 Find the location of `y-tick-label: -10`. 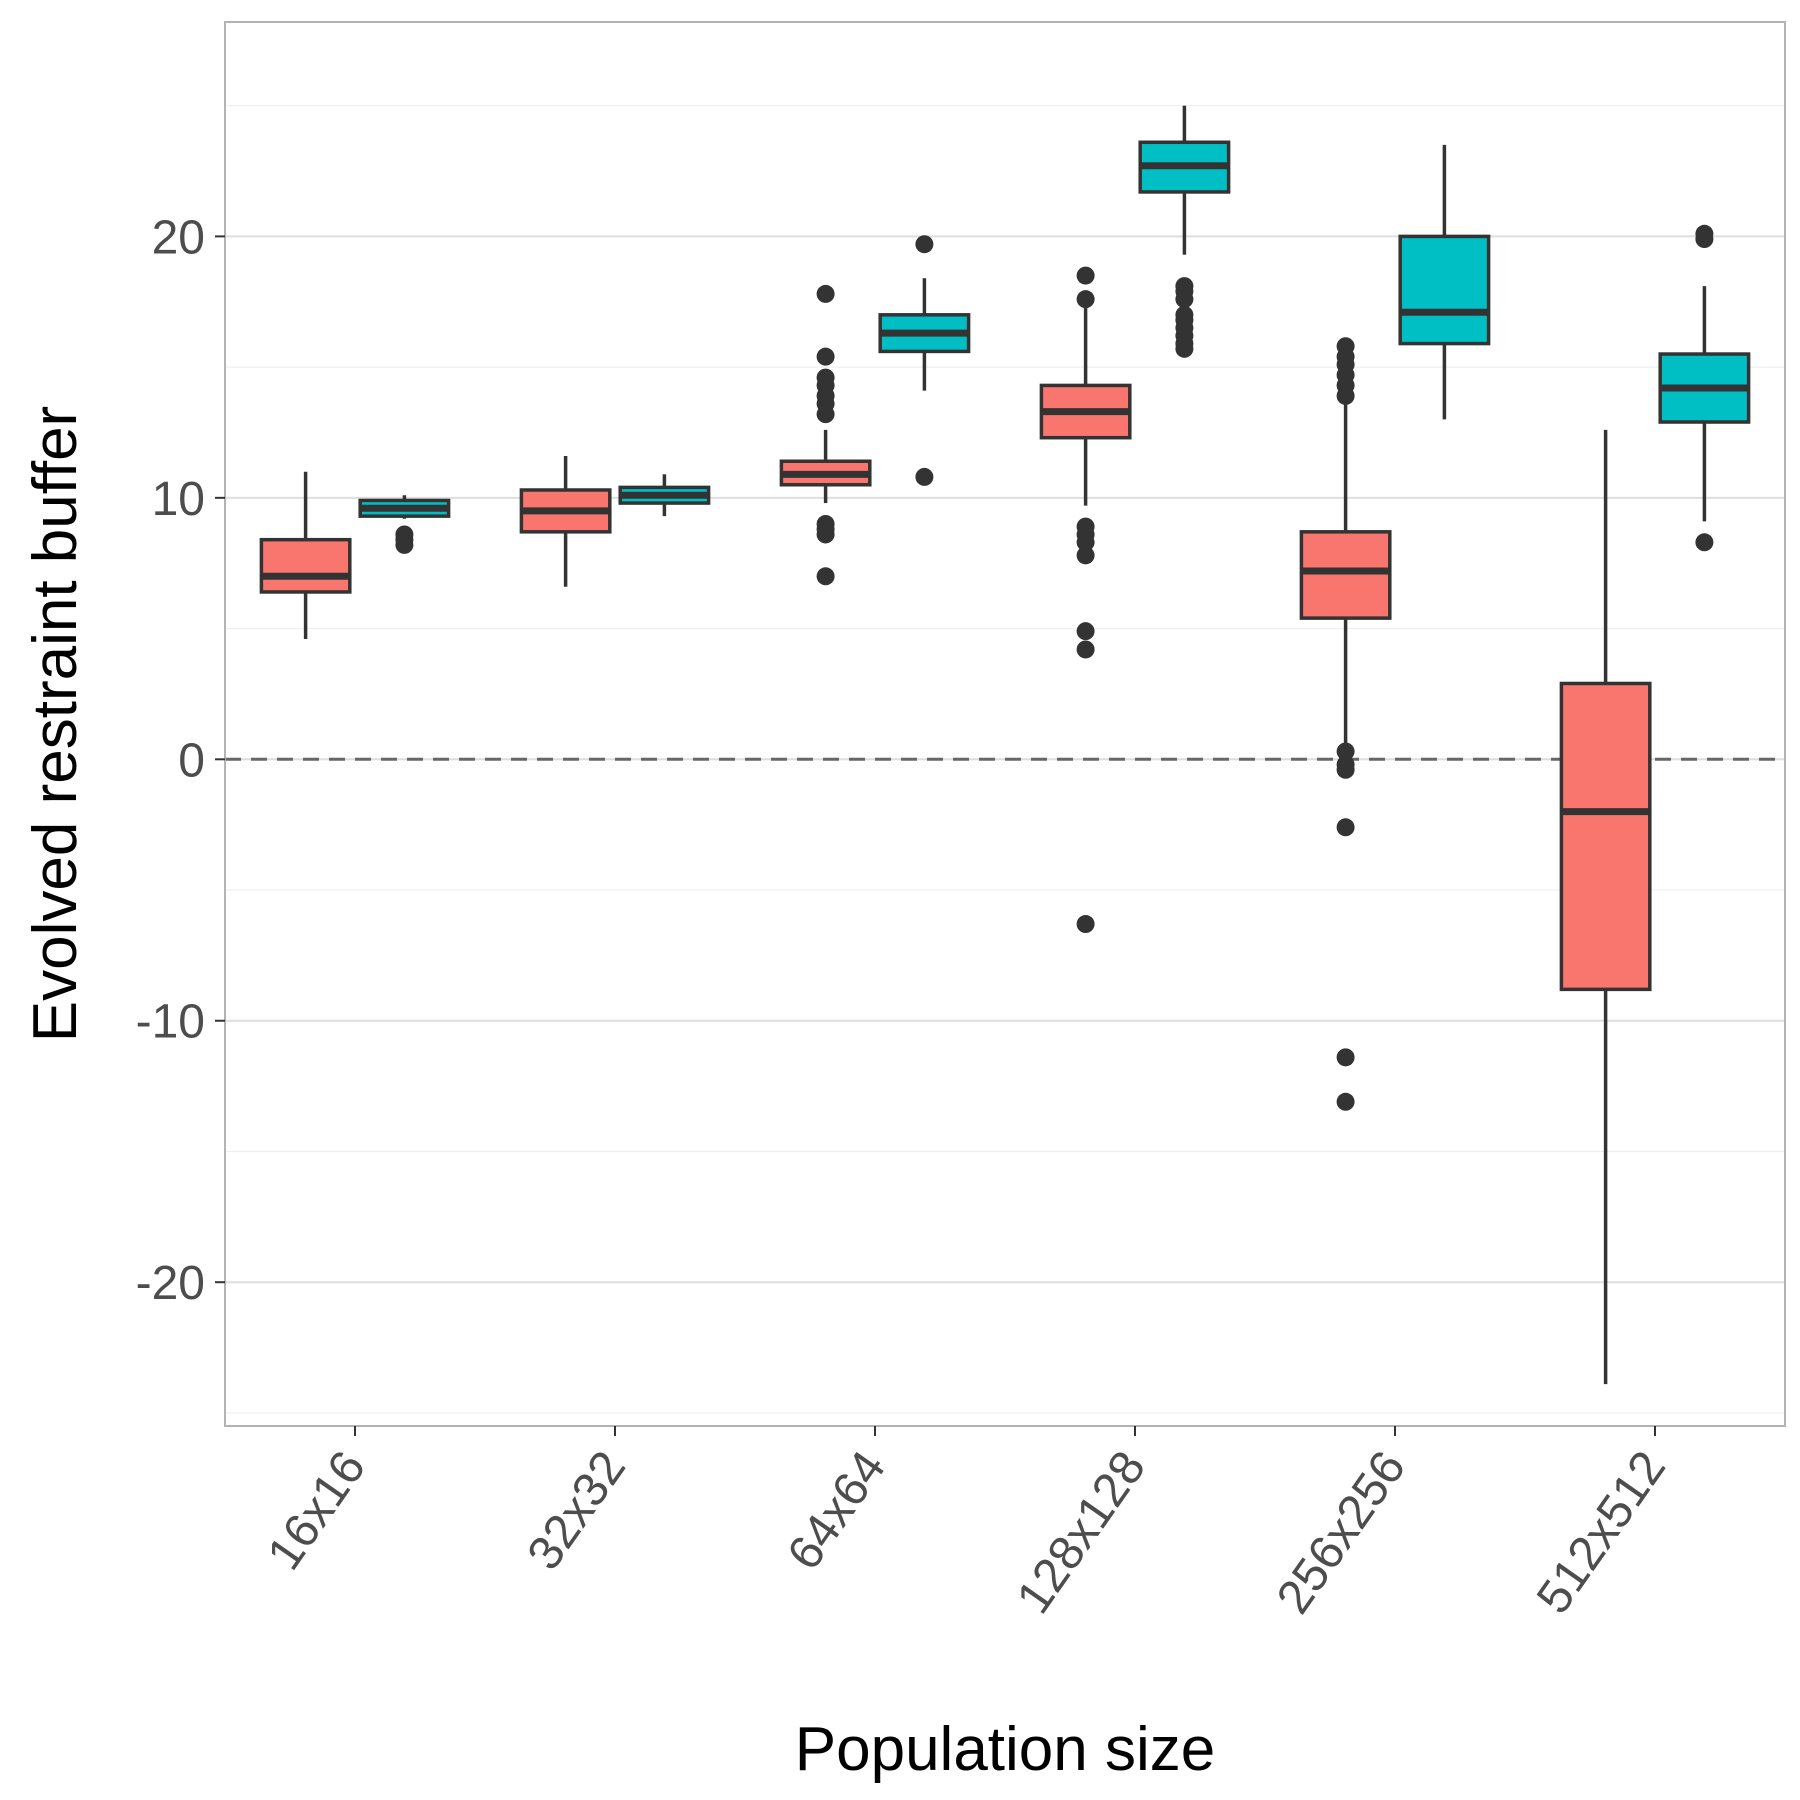

y-tick-label: -10 is located at coordinates (170, 1022).